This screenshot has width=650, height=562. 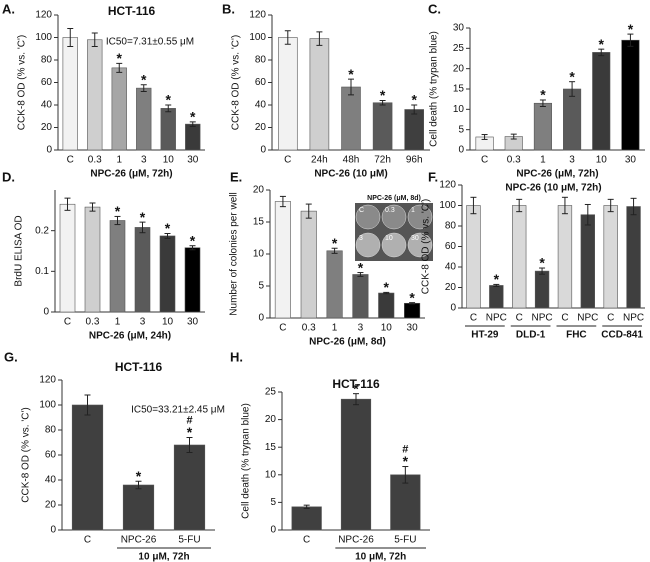 What do you see at coordinates (8, 176) in the screenshot?
I see `panel-label: D.` at bounding box center [8, 176].